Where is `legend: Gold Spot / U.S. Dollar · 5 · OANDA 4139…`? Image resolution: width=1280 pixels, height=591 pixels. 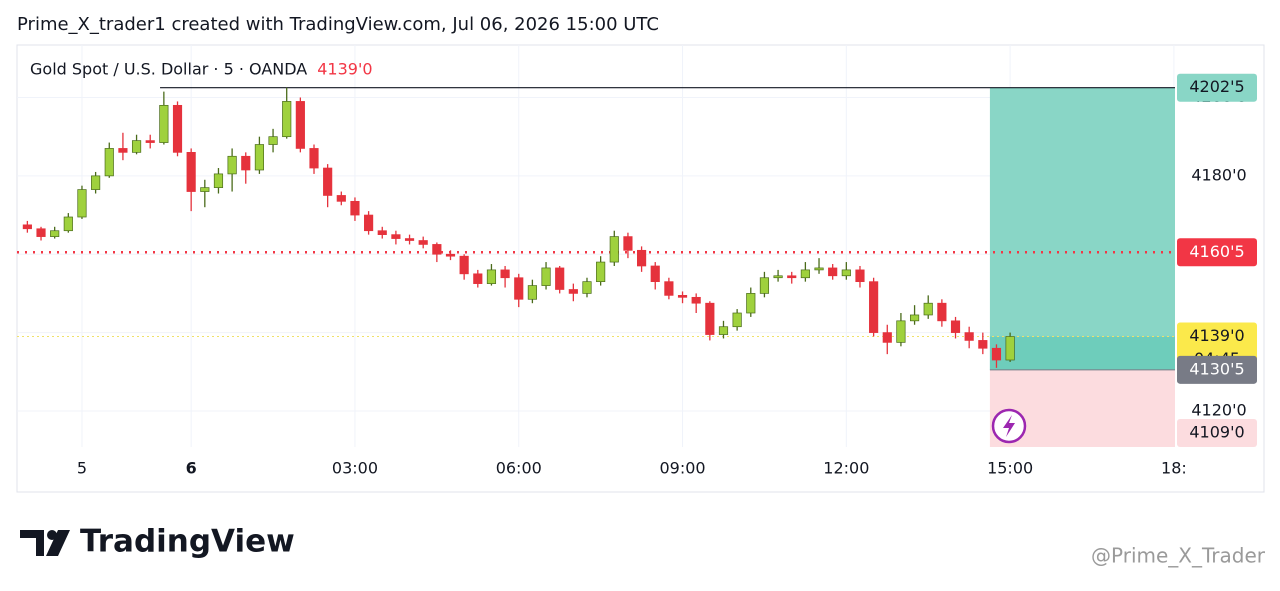 legend: Gold Spot / U.S. Dollar · 5 · OANDA 4139… is located at coordinates (201, 69).